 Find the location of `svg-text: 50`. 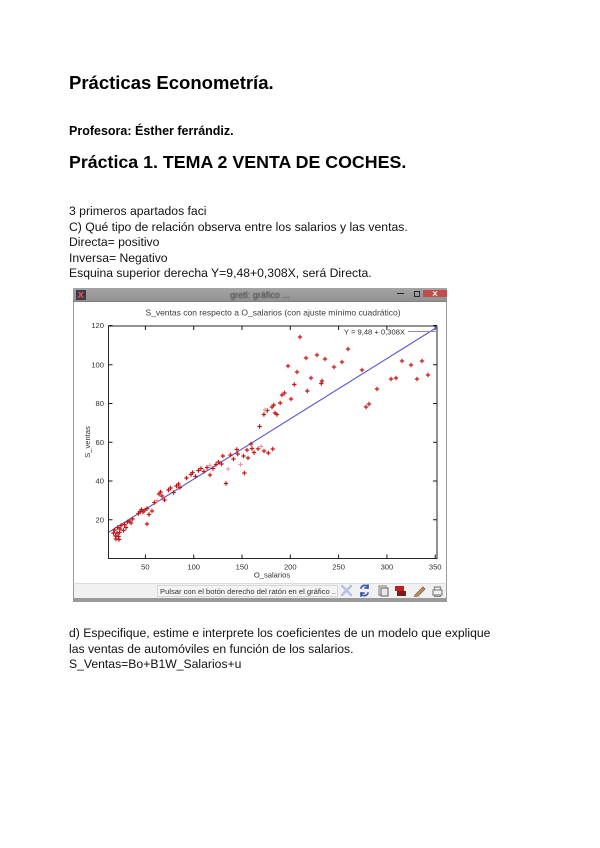

svg-text: 50 is located at coordinates (145, 567).